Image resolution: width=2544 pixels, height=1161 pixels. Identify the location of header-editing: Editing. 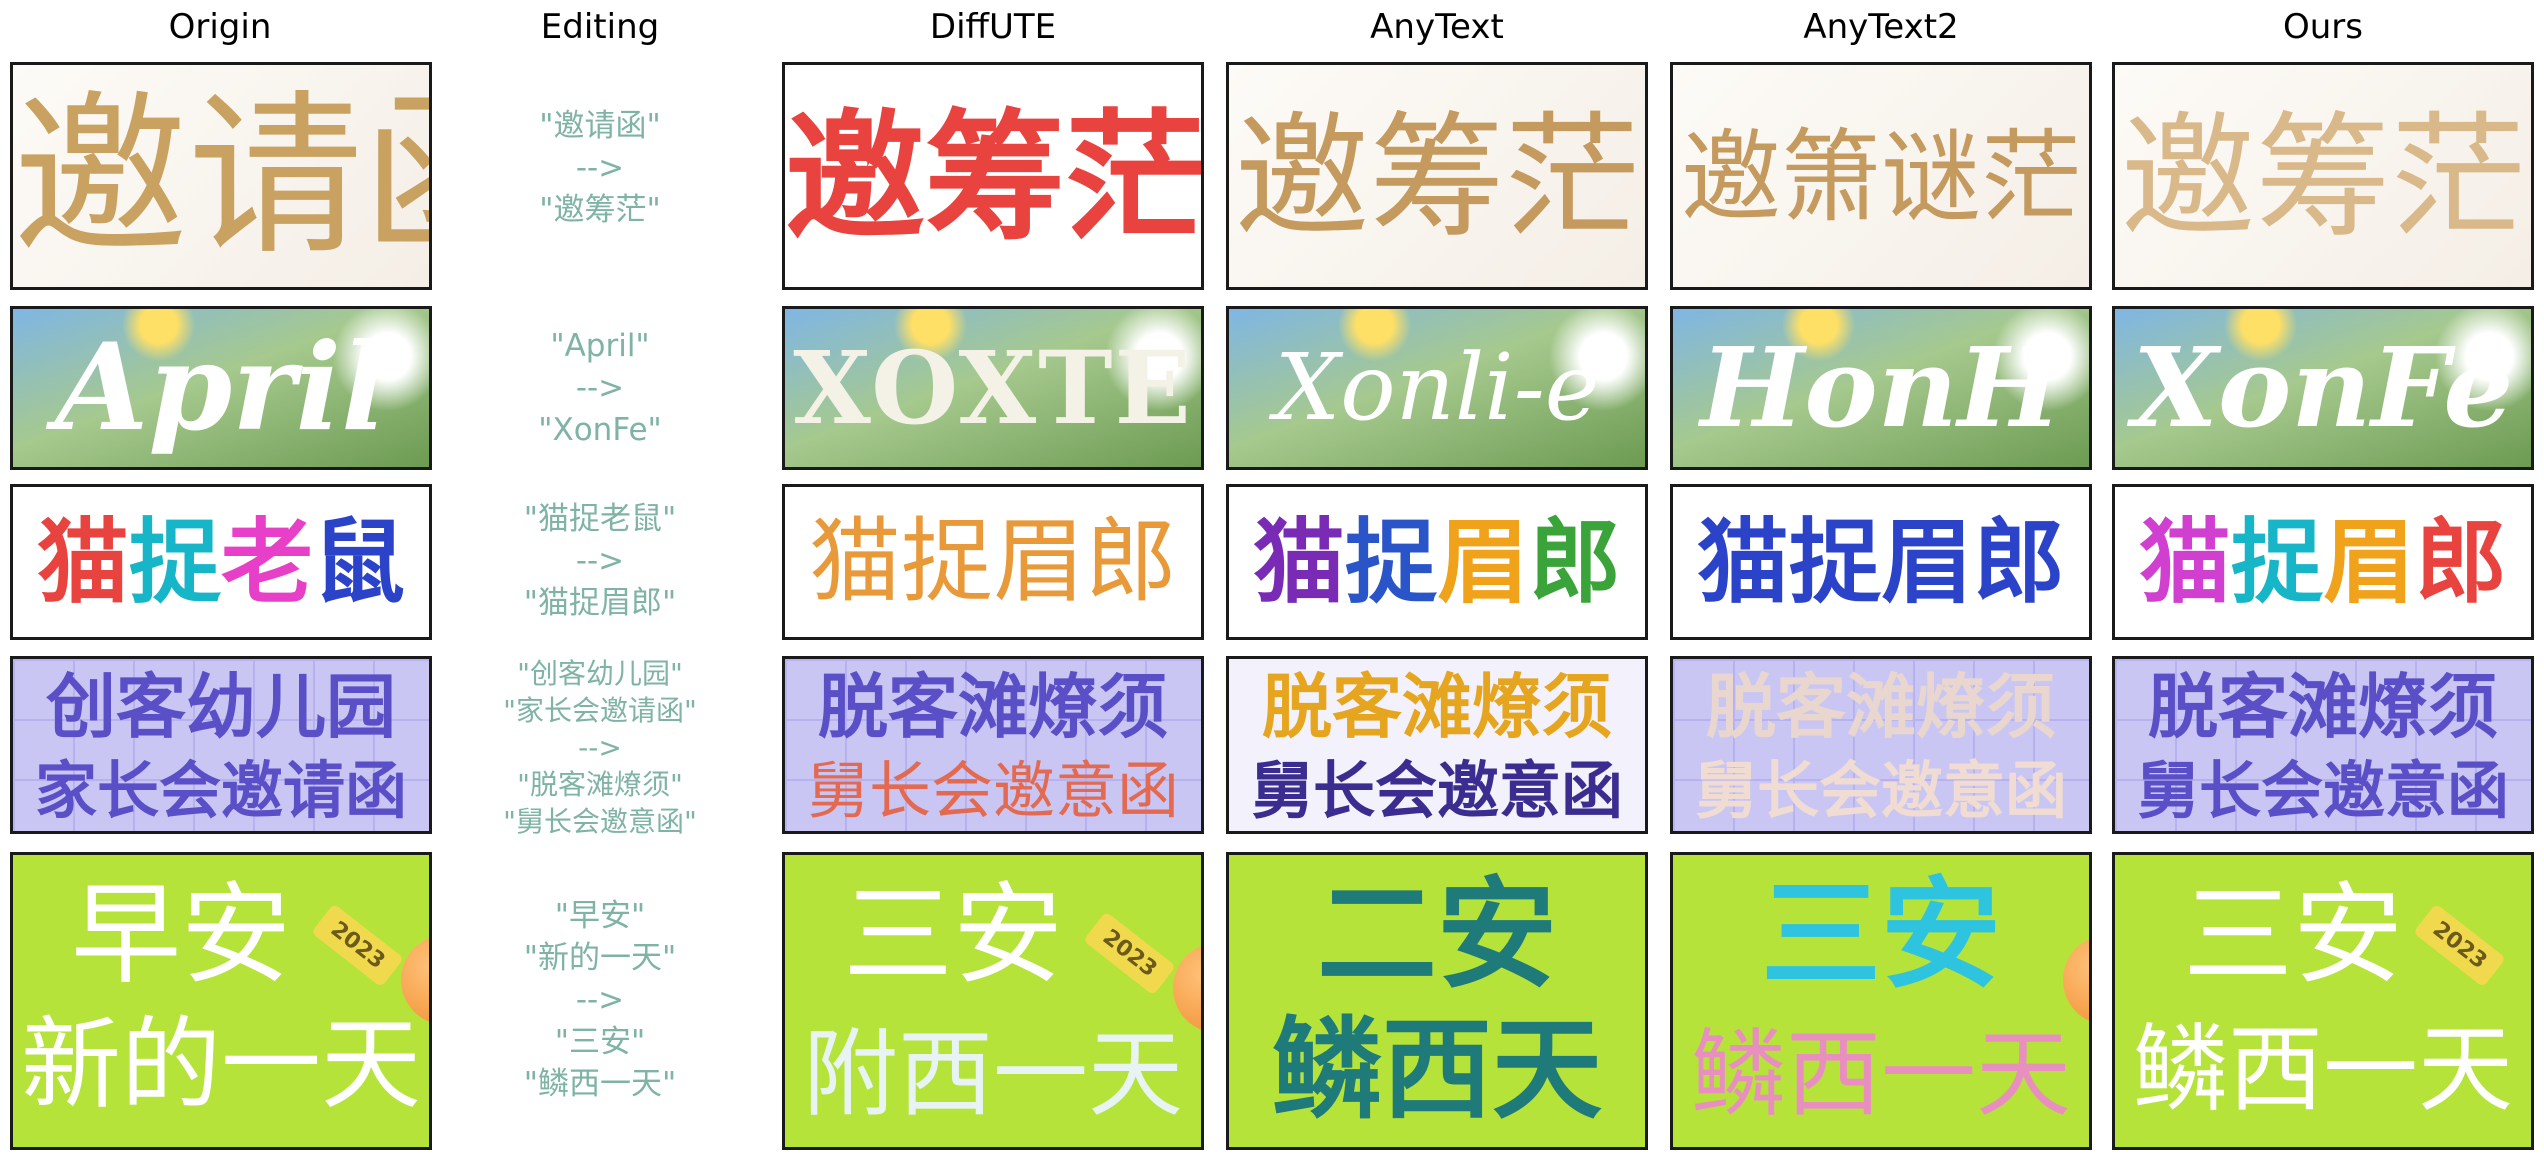
(600, 27).